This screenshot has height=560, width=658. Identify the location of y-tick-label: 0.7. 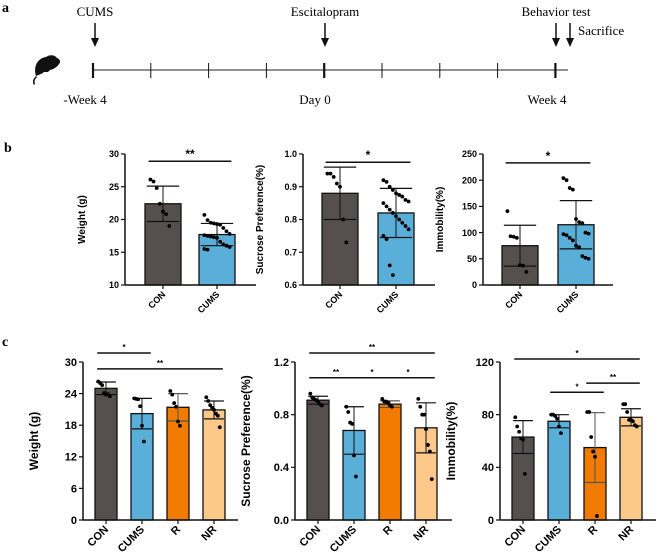
(290, 252).